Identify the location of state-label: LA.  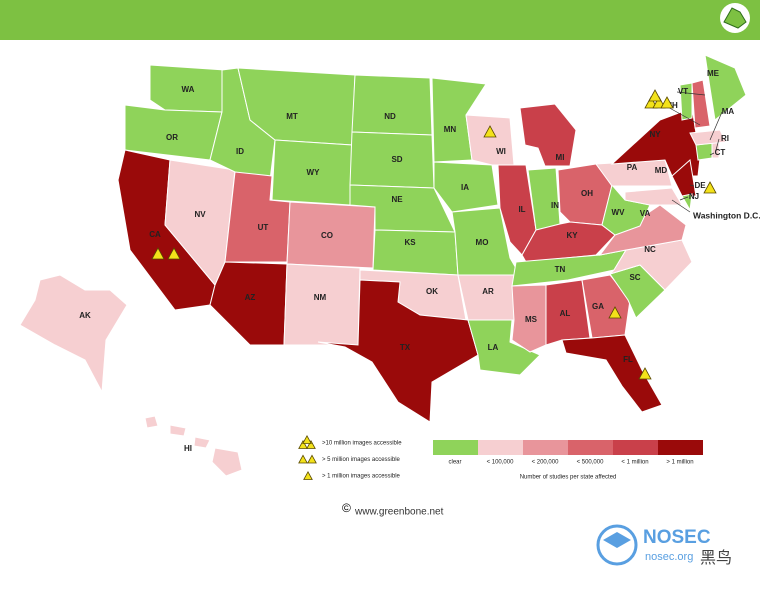
(493, 347).